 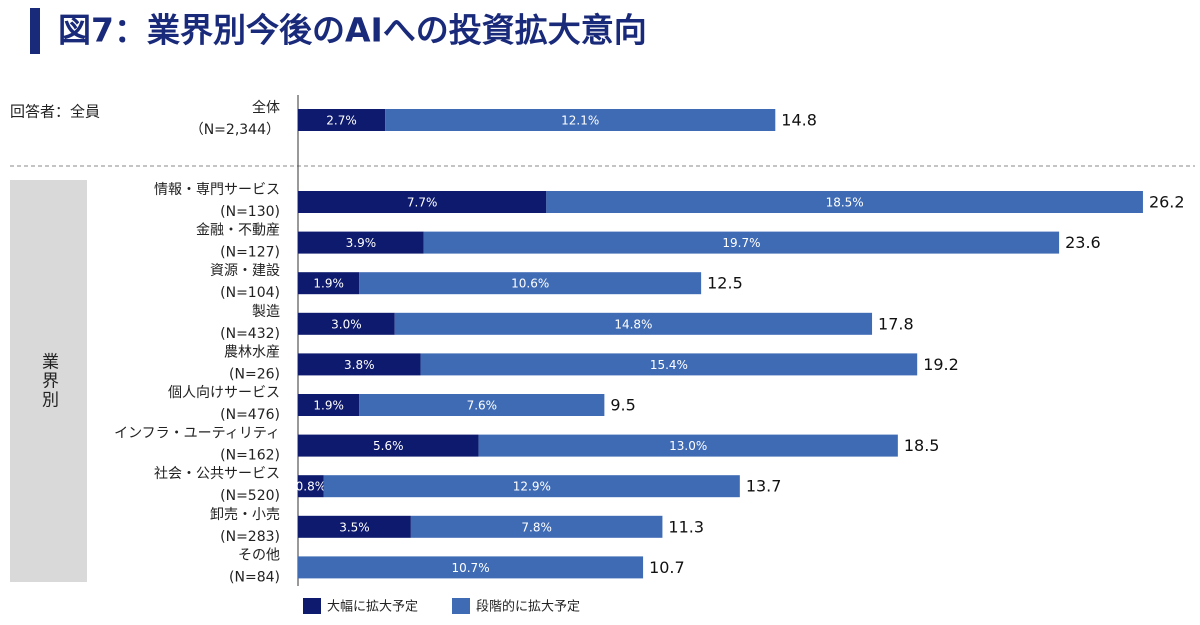 I want to click on category-label: インフラ・ユーティリティ, so click(x=197, y=434).